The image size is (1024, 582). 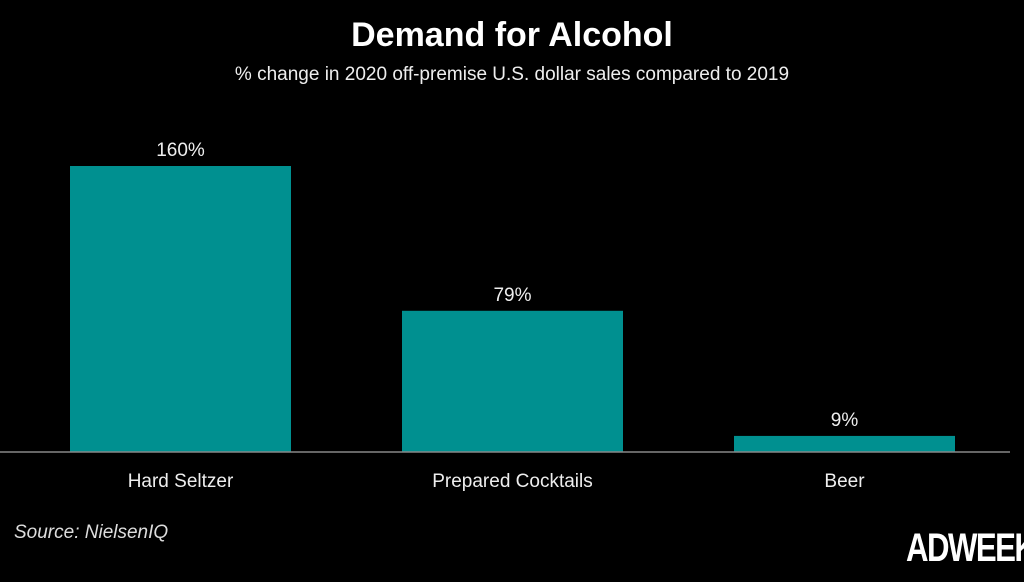 What do you see at coordinates (512, 481) in the screenshot?
I see `category-label: Prepared Cocktails` at bounding box center [512, 481].